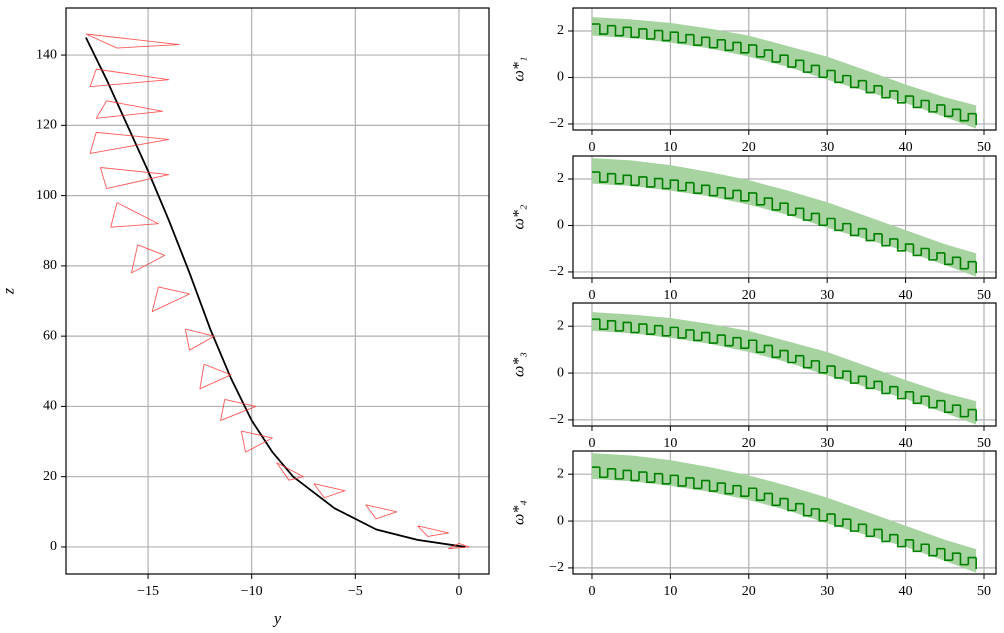  I want to click on panel: 0 10 20 30 40 50 −2 0 2 ω*₄, so click(754, 524).